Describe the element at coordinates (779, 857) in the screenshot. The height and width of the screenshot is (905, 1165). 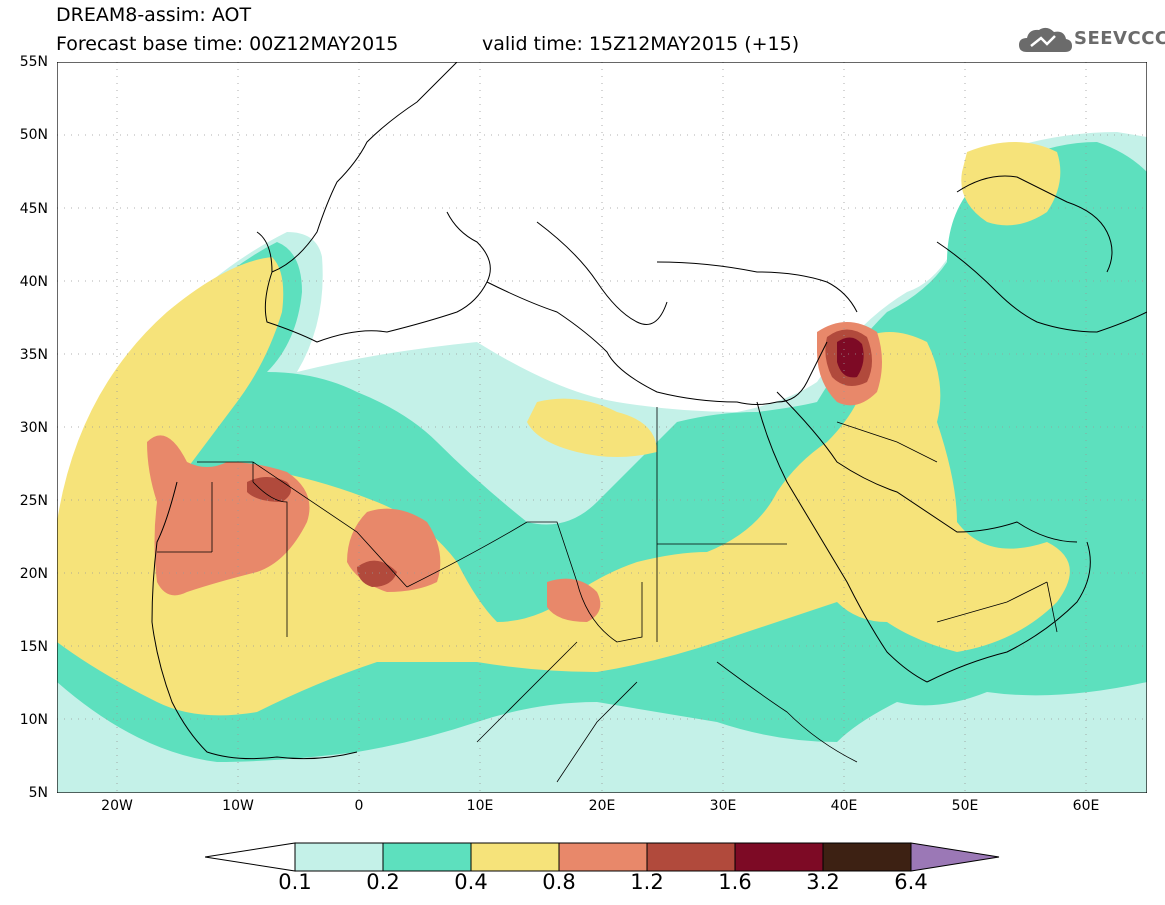
I see `colorbar-swatch-1.6-3.2` at that location.